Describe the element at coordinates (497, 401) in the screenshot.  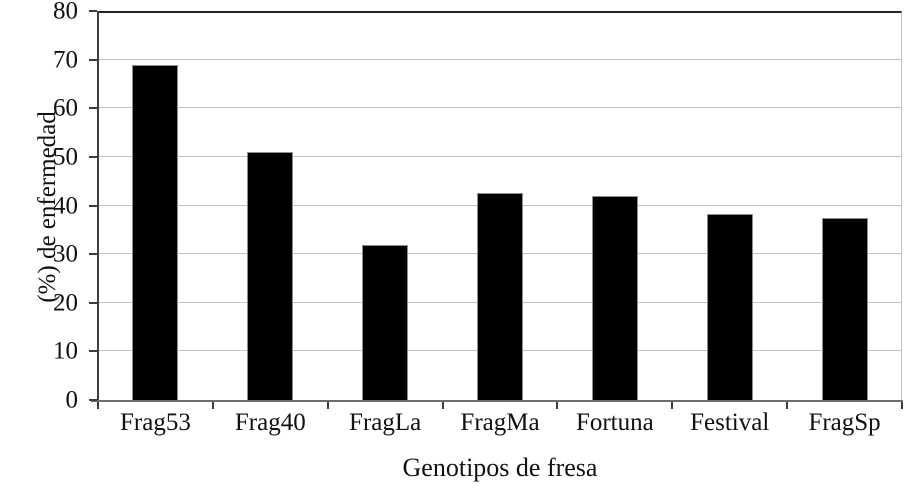
I see `x-axis-line` at that location.